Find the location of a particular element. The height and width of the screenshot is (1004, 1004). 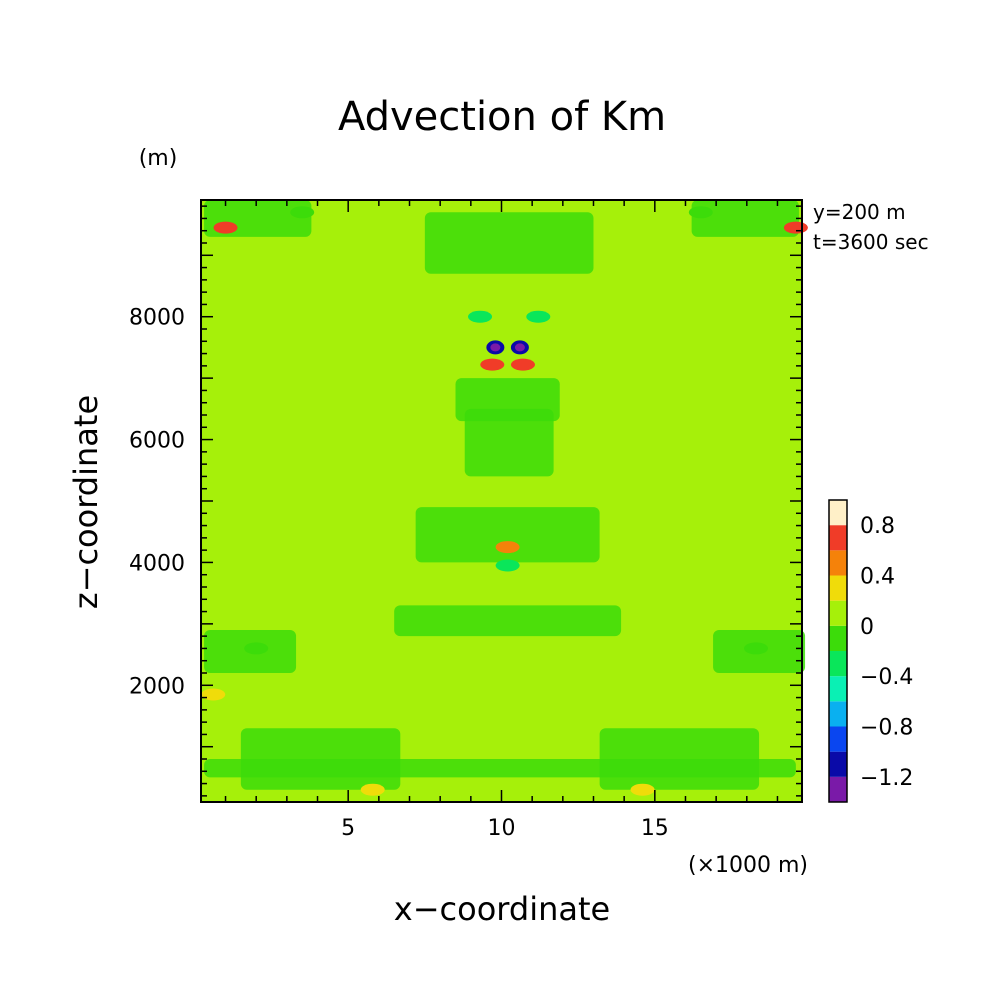

x-tick-label: 10 is located at coordinates (502, 828).